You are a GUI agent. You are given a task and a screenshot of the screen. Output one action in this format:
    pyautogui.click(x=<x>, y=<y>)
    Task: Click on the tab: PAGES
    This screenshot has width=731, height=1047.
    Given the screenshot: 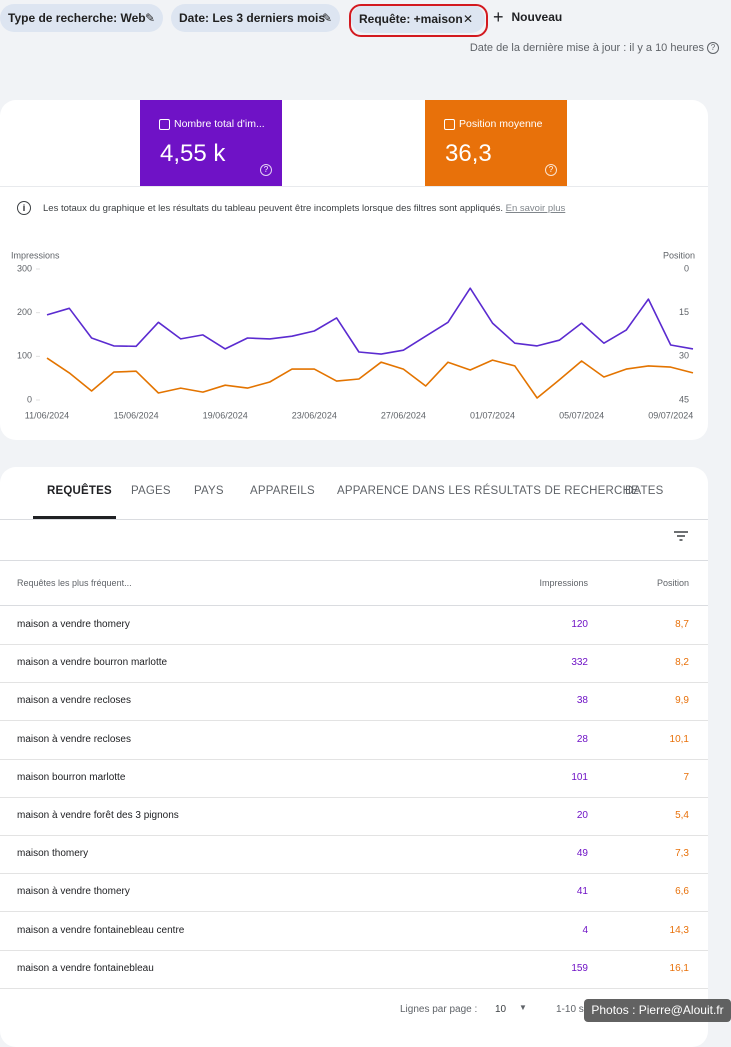 What is the action you would take?
    pyautogui.click(x=151, y=491)
    